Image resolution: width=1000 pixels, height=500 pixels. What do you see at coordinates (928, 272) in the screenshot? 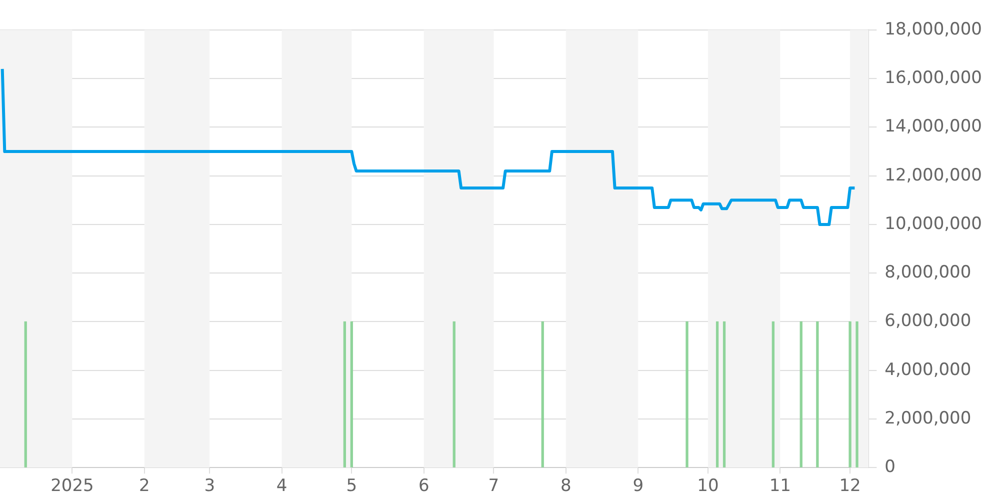
I see `y-tick-label: 8,000,000` at bounding box center [928, 272].